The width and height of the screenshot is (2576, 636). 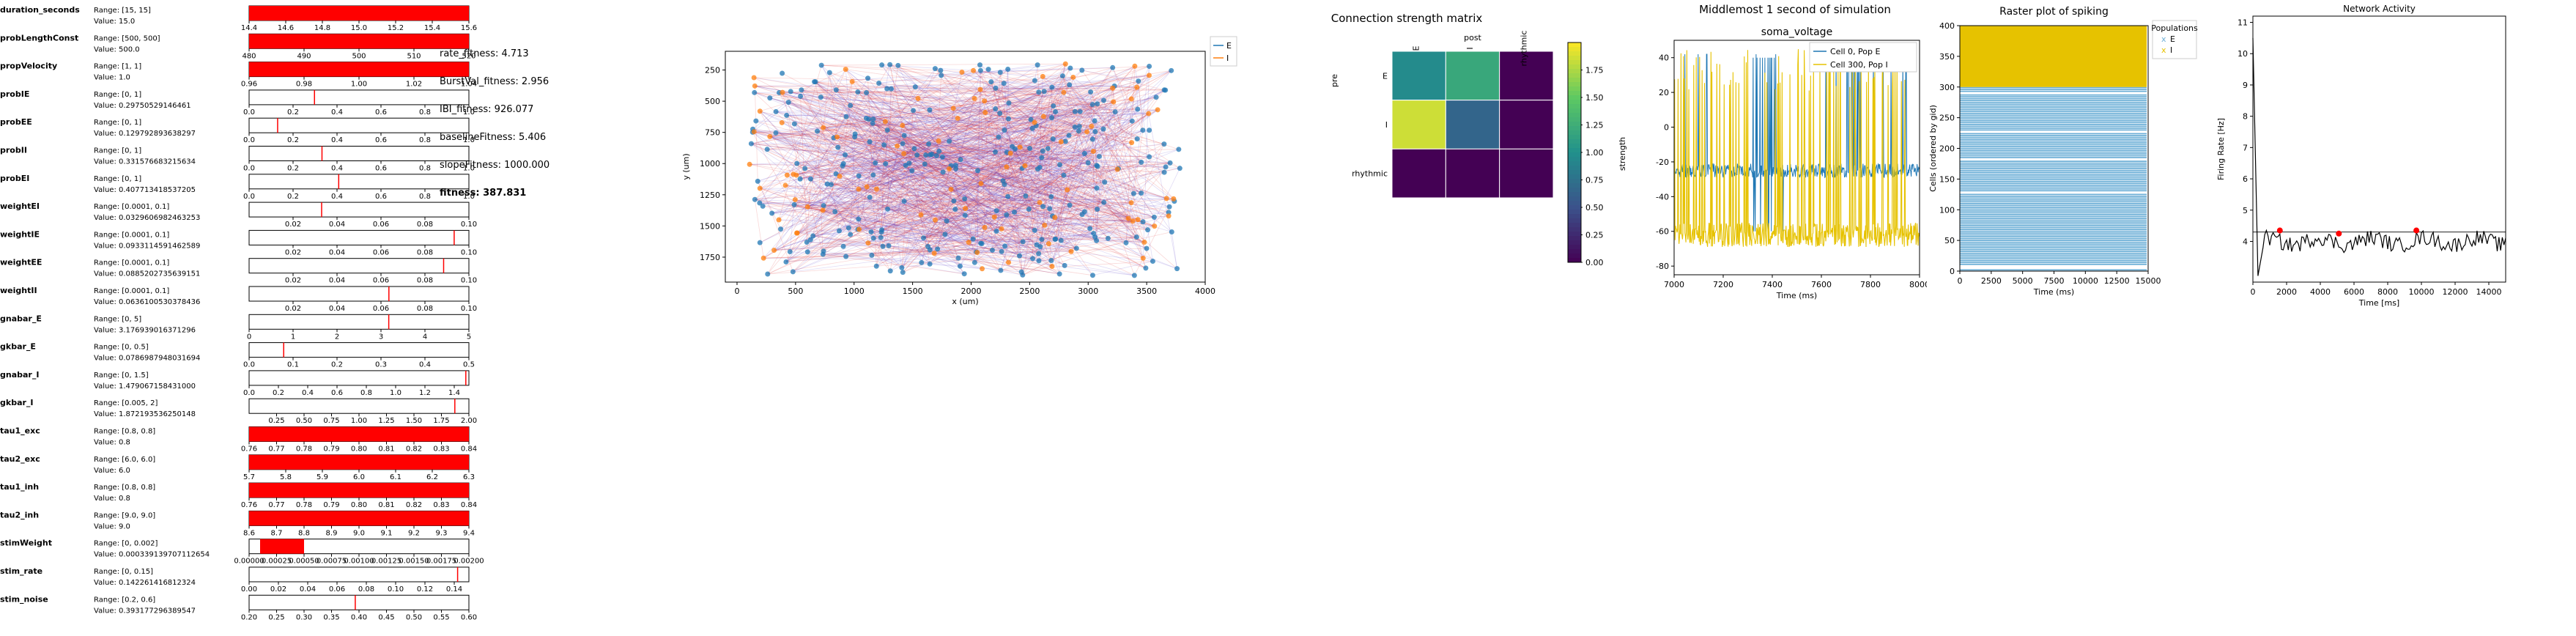 What do you see at coordinates (293, 337) in the screenshot?
I see `slider-tick-label: 1` at bounding box center [293, 337].